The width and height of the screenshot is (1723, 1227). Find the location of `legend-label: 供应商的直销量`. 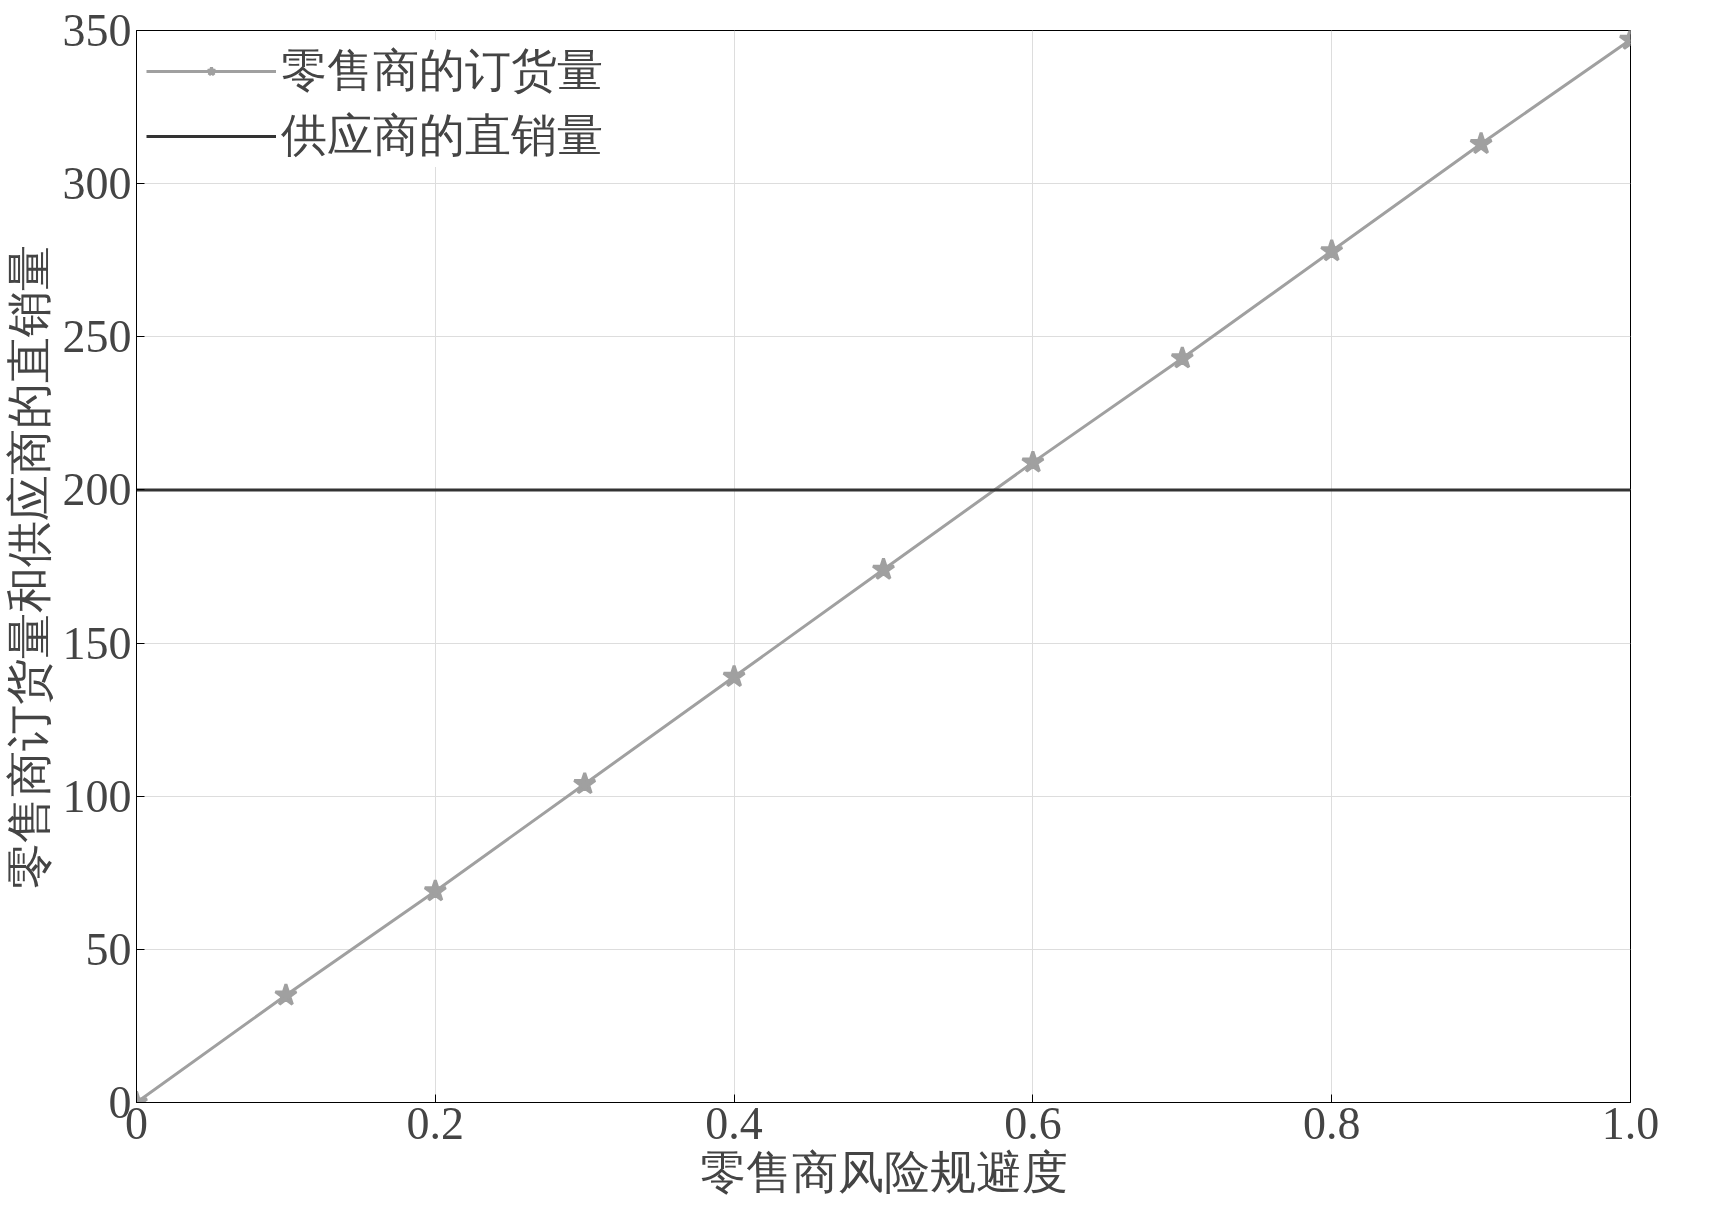

legend-label: 供应商的直销量 is located at coordinates (442, 136).